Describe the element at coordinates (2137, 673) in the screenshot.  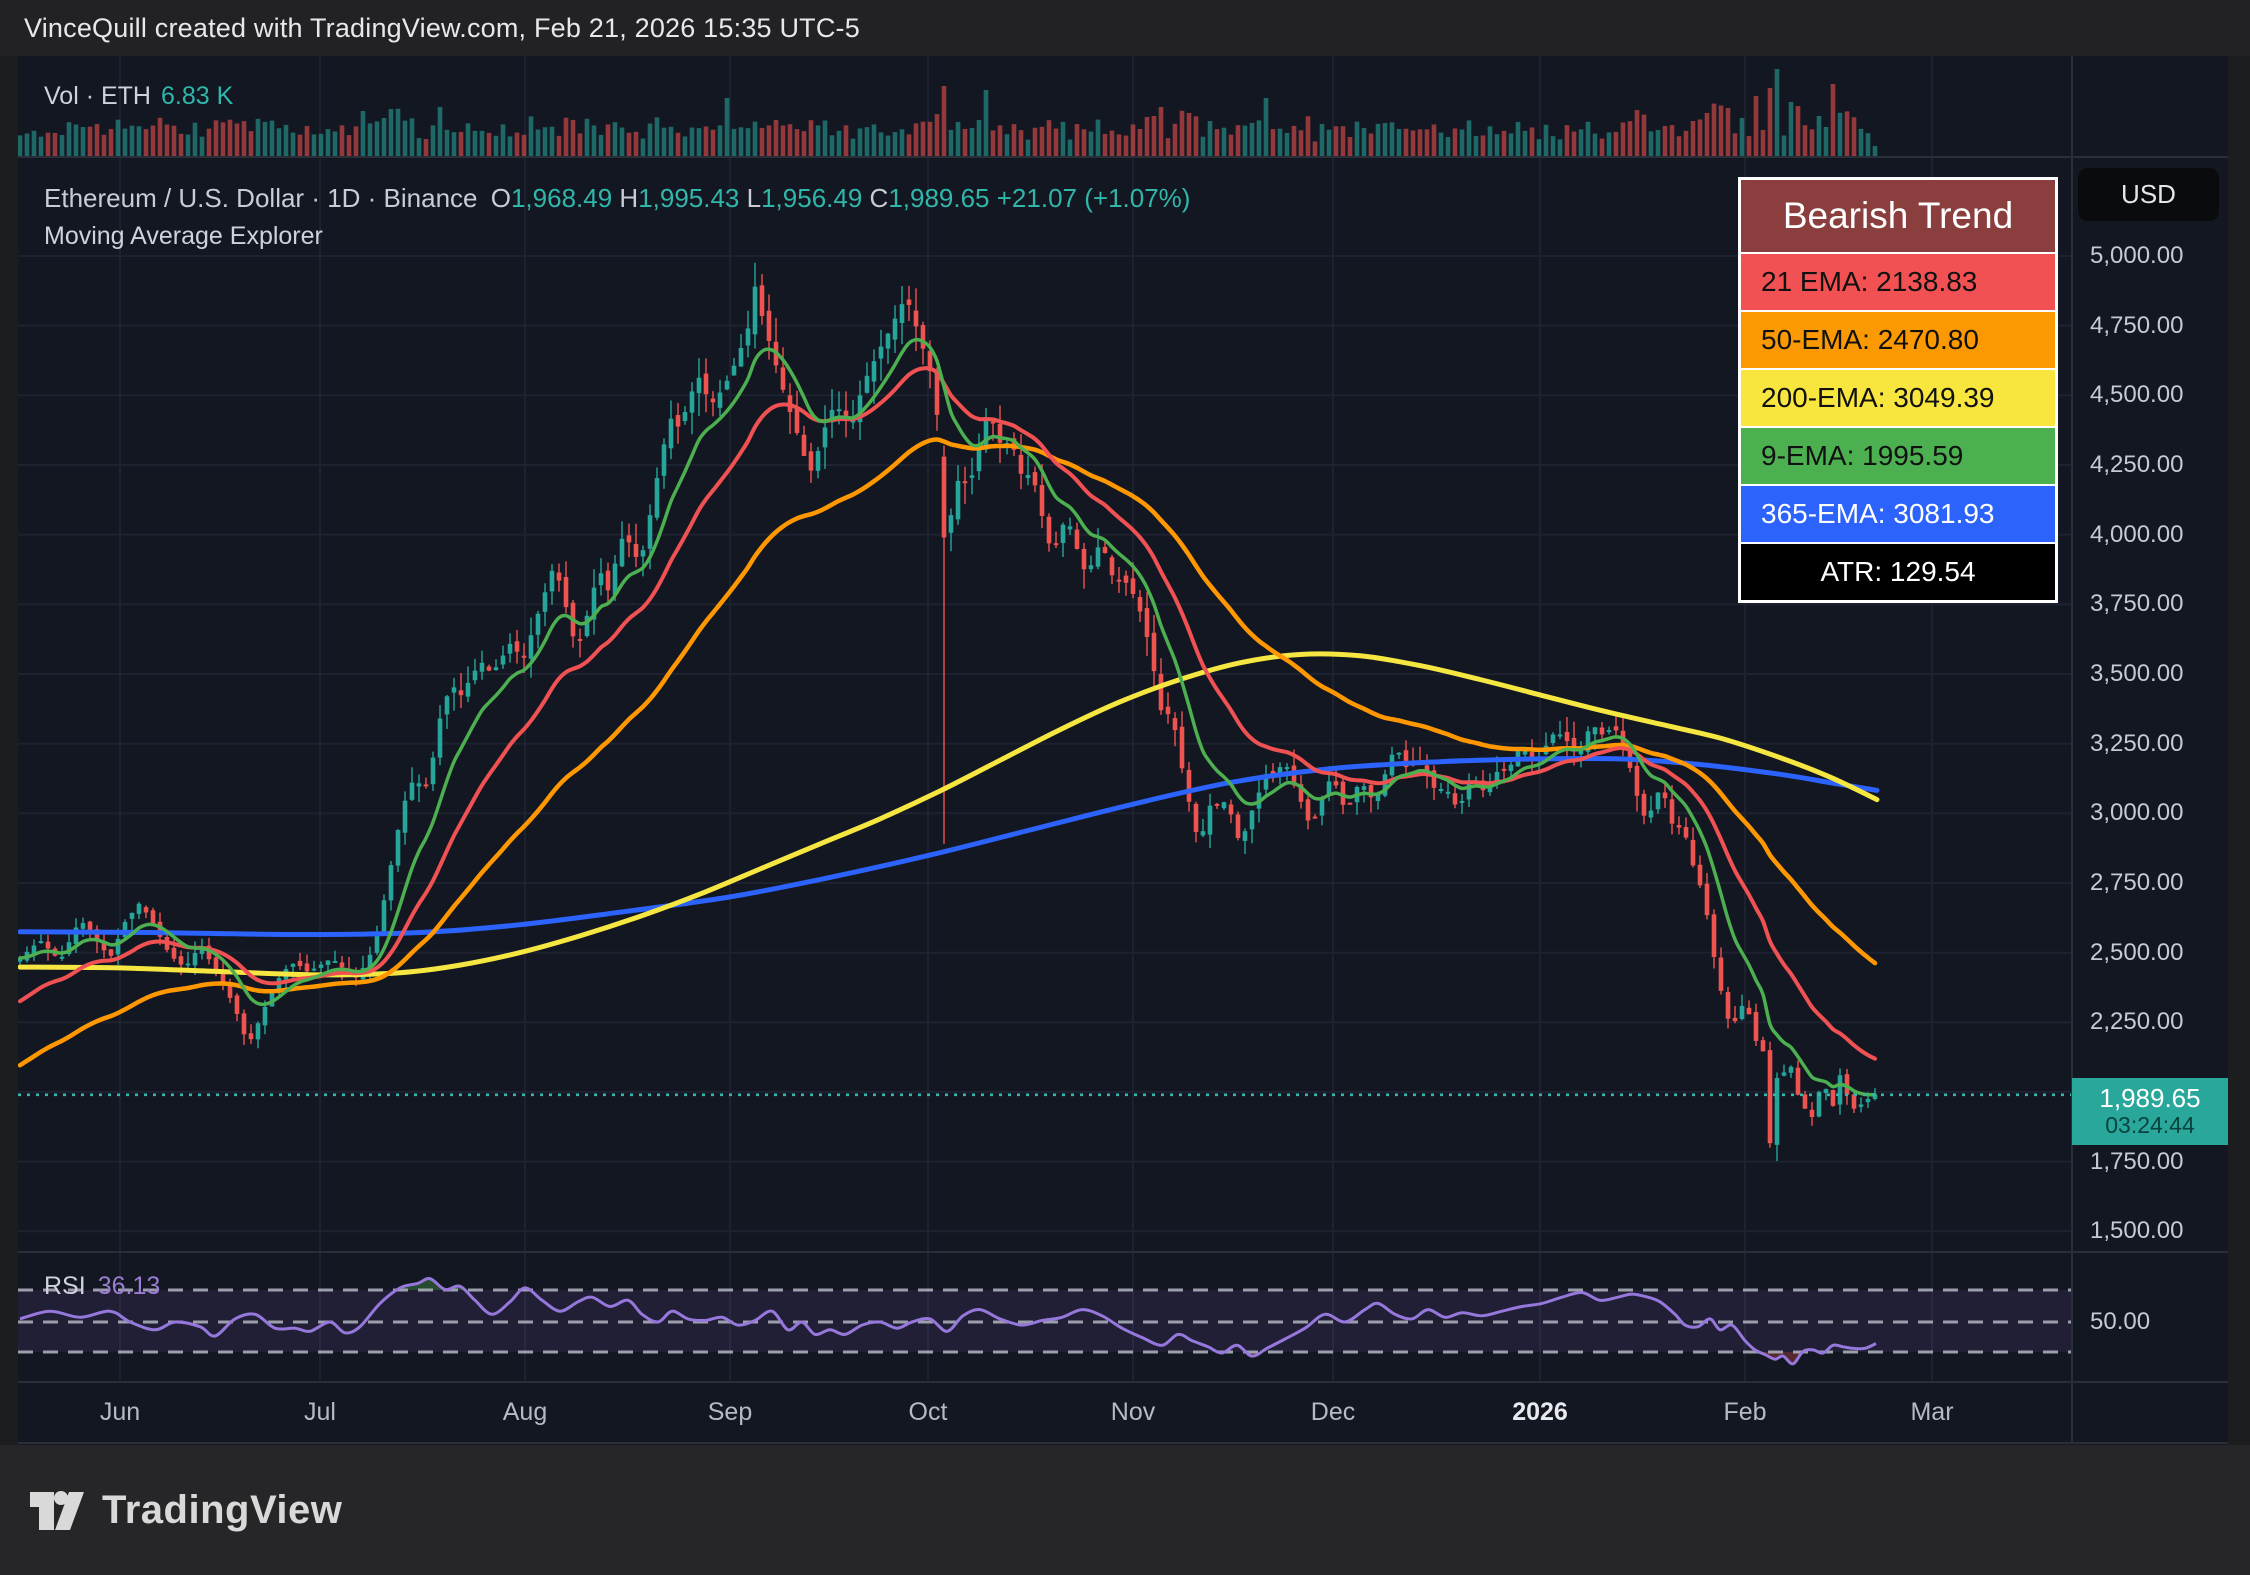
I see `price-tick-label: 3,500.00` at that location.